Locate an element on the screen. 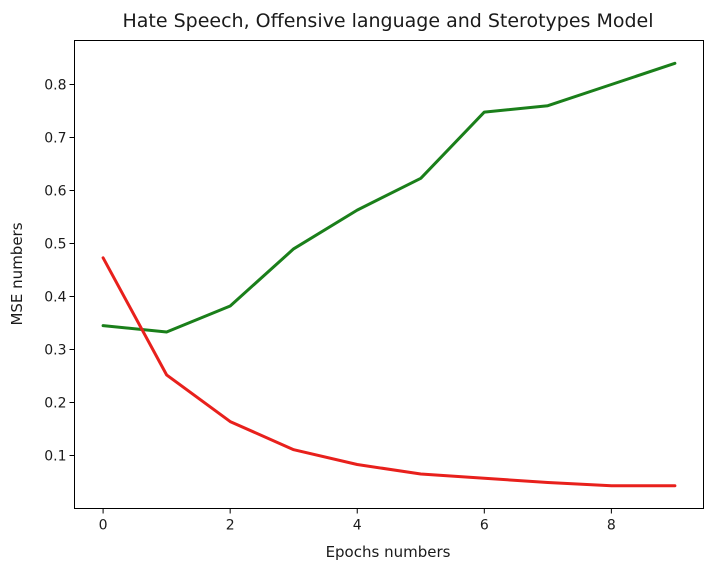 The height and width of the screenshot is (573, 715). x-tick-label: 8 is located at coordinates (611, 526).